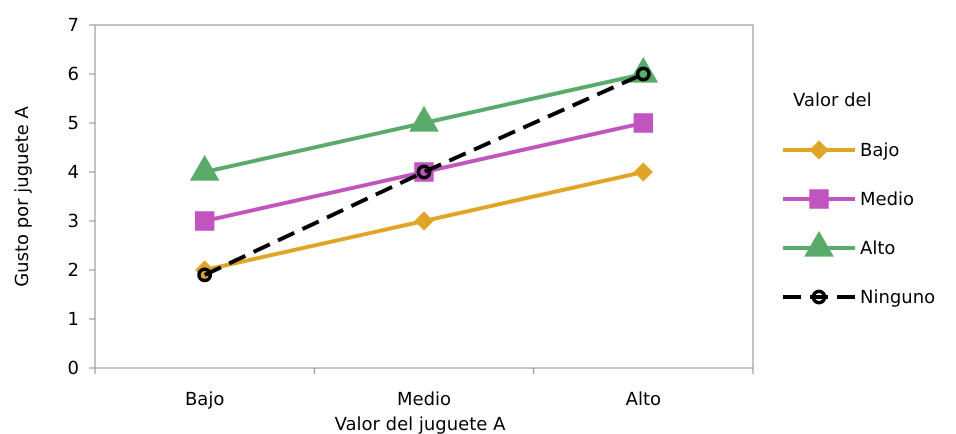  What do you see at coordinates (73, 25) in the screenshot?
I see `y-tick-label: 7` at bounding box center [73, 25].